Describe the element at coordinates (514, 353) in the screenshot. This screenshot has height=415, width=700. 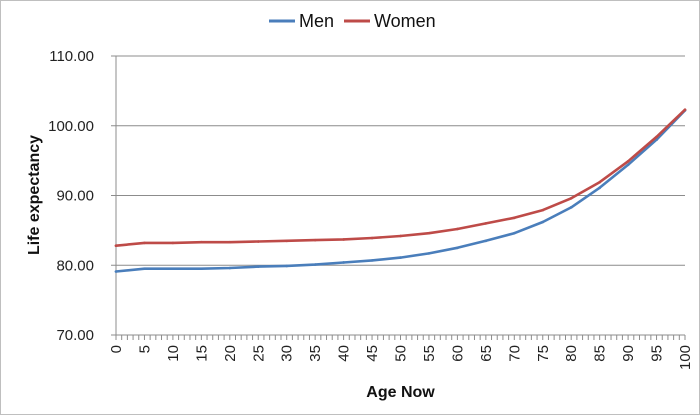
I see `x-tick-label: 70` at that location.